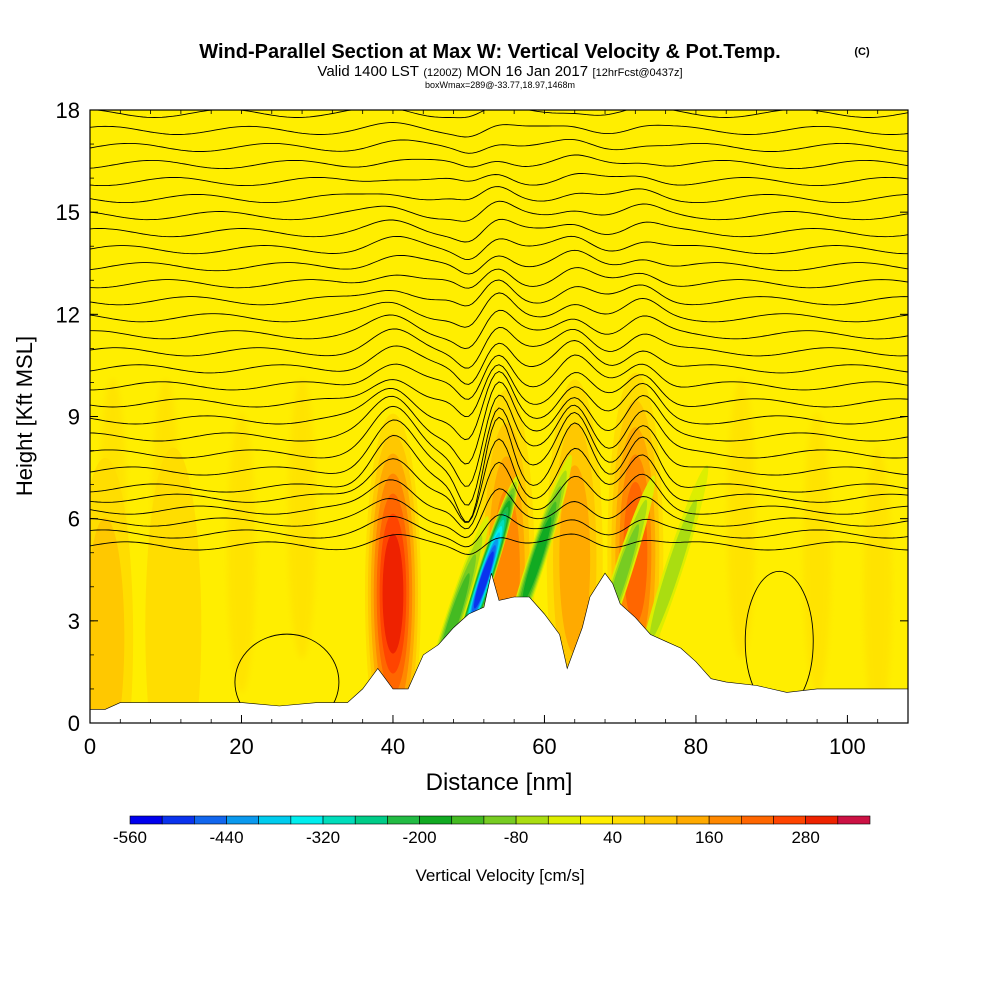  Describe the element at coordinates (847, 746) in the screenshot. I see `x-tick-label: 100` at that location.